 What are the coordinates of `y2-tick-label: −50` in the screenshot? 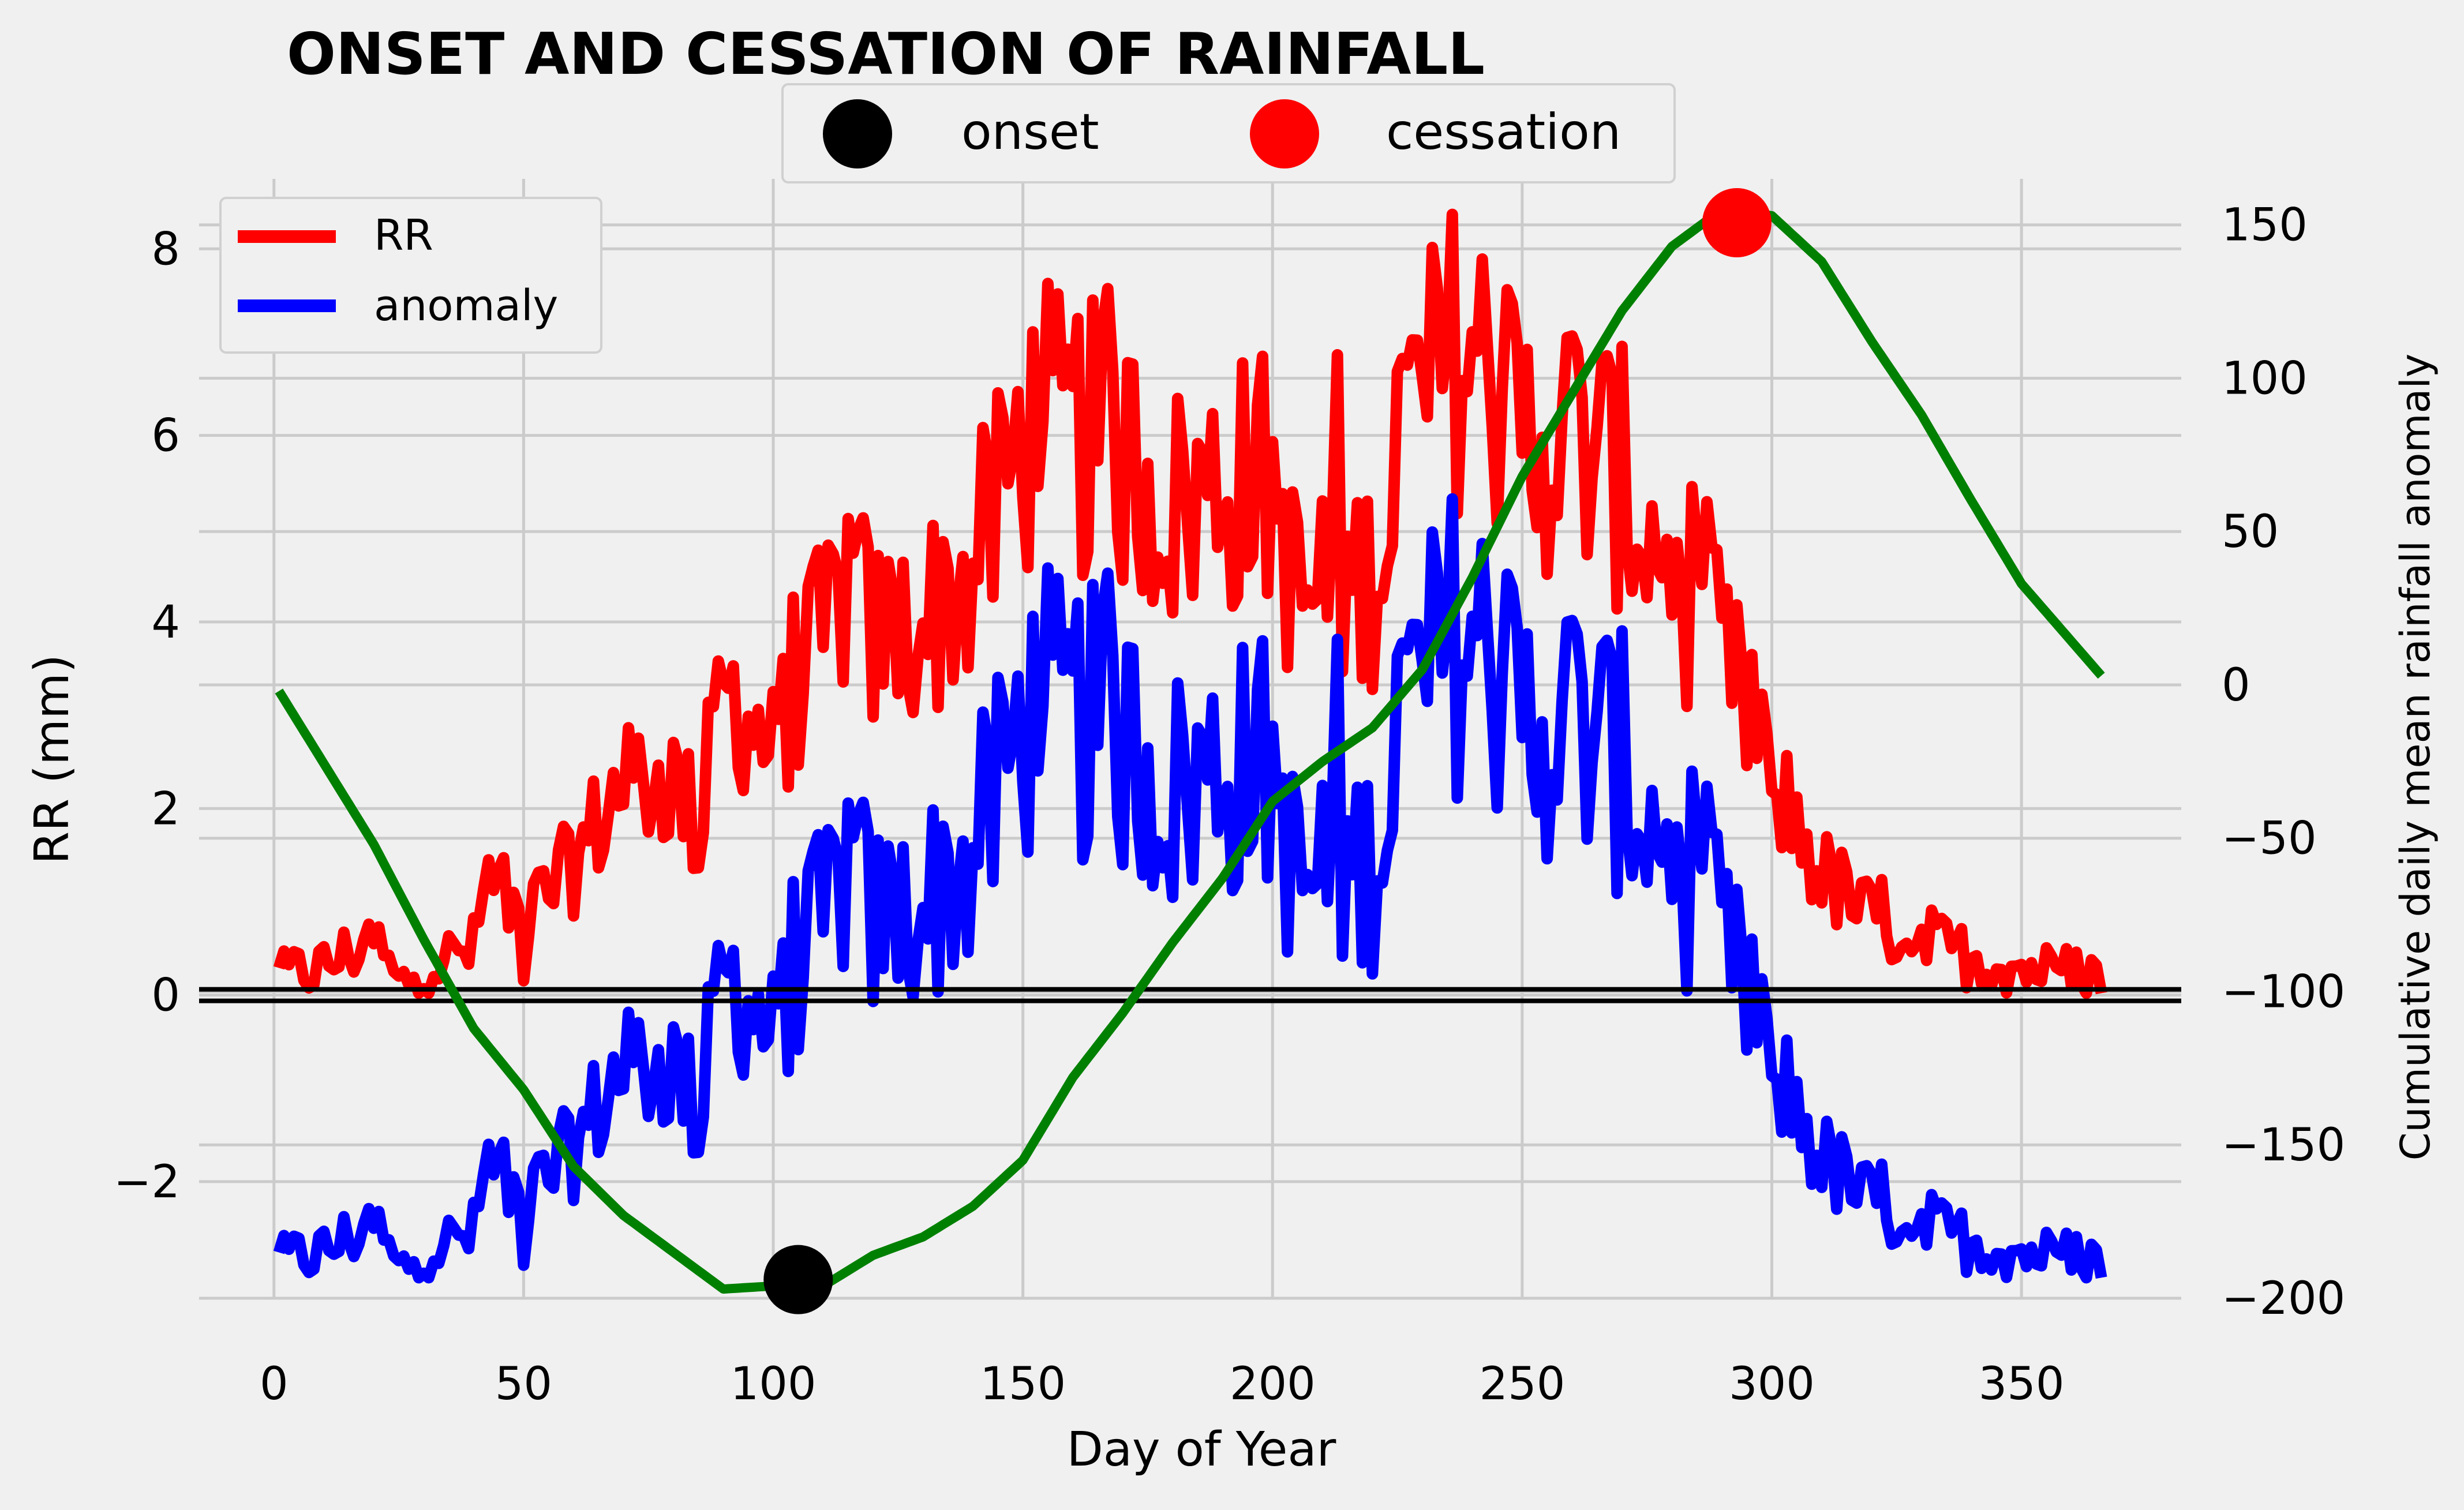 It's located at (2269, 839).